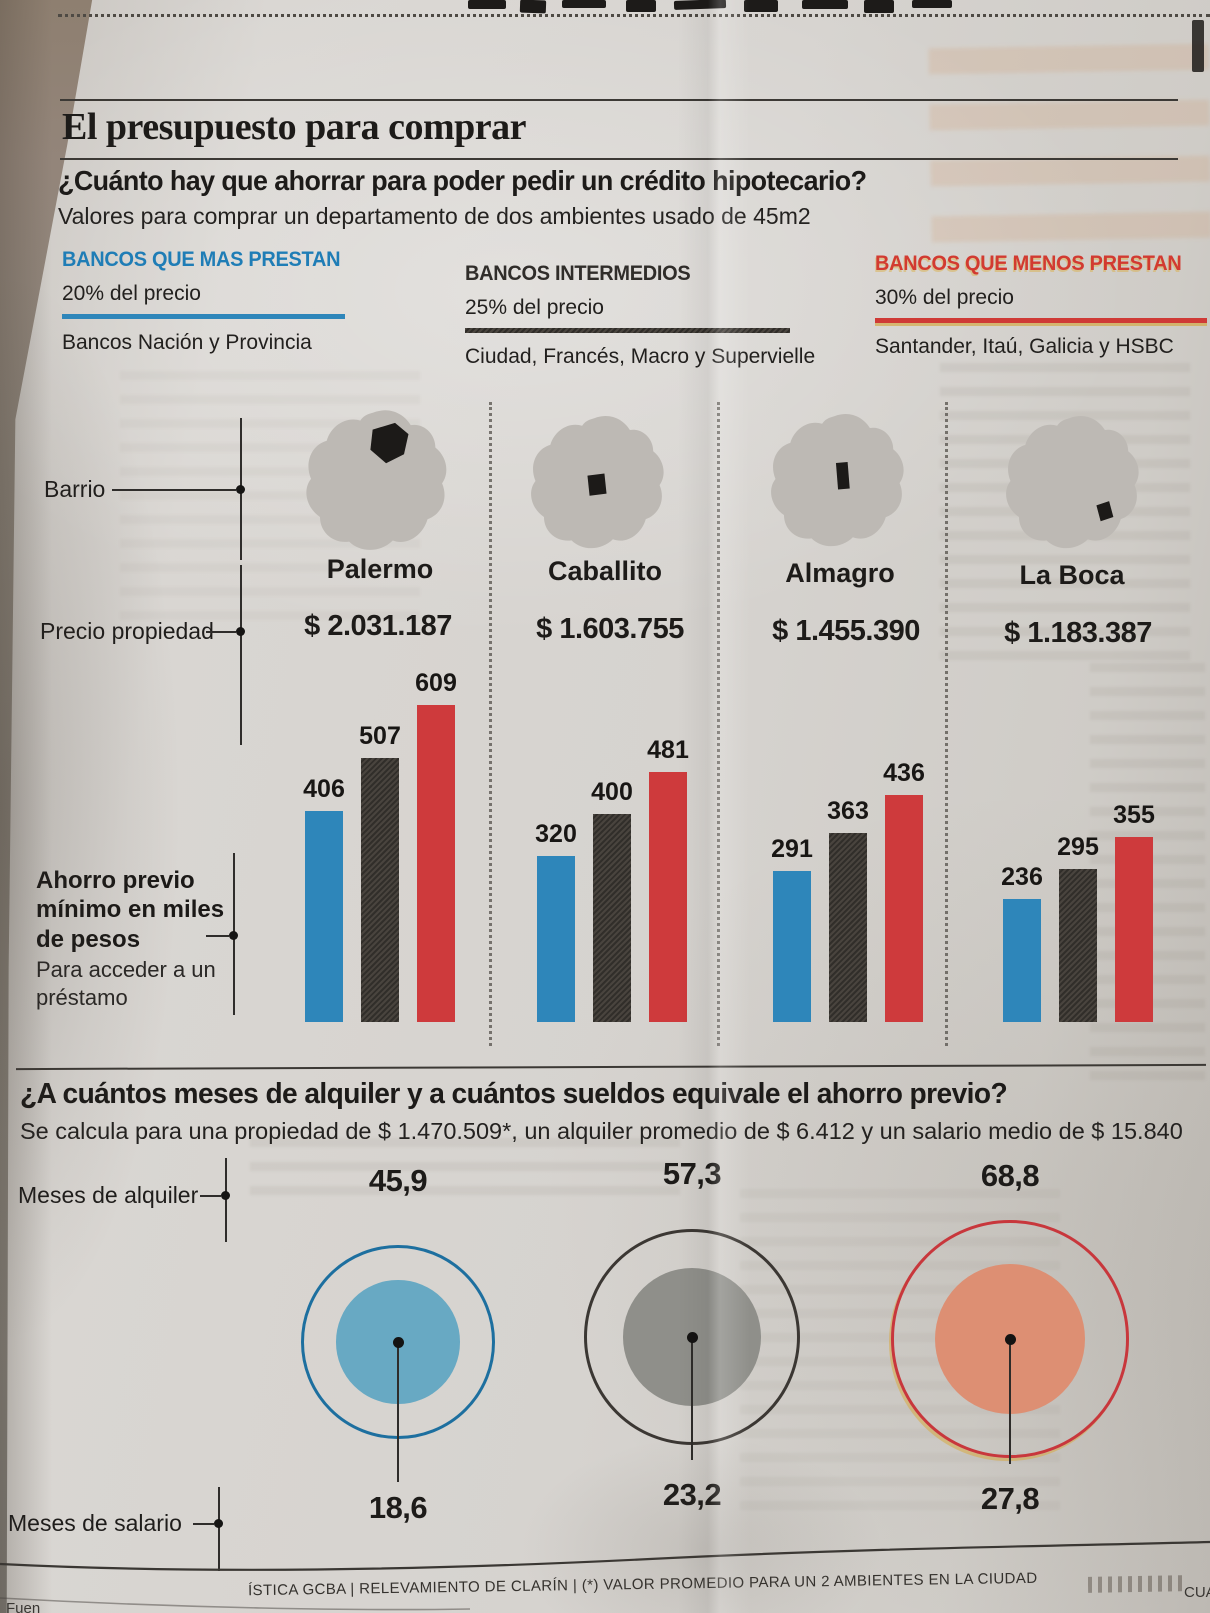 Image resolution: width=1210 pixels, height=1613 pixels. I want to click on bar-La Boca-serie2, so click(1134, 929).